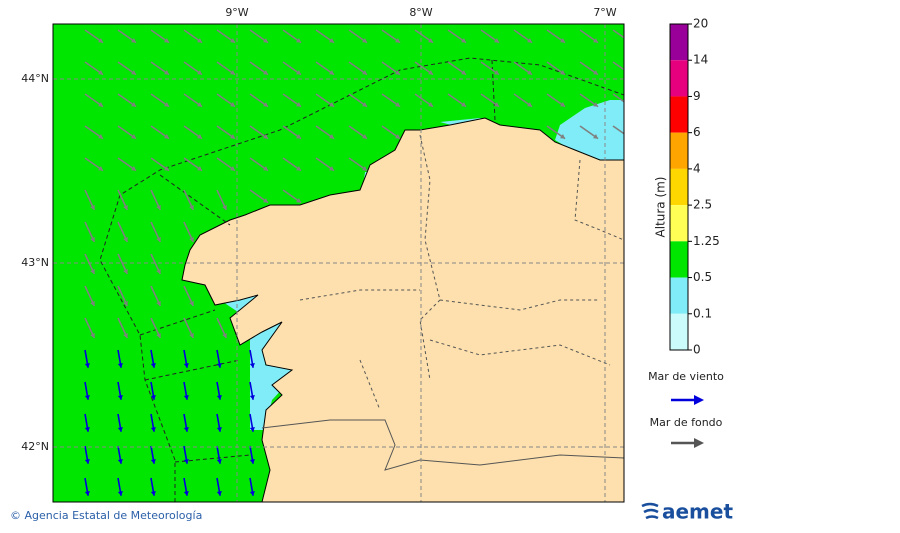  What do you see at coordinates (706, 241) in the screenshot?
I see `colorbar-label: 1.25` at bounding box center [706, 241].